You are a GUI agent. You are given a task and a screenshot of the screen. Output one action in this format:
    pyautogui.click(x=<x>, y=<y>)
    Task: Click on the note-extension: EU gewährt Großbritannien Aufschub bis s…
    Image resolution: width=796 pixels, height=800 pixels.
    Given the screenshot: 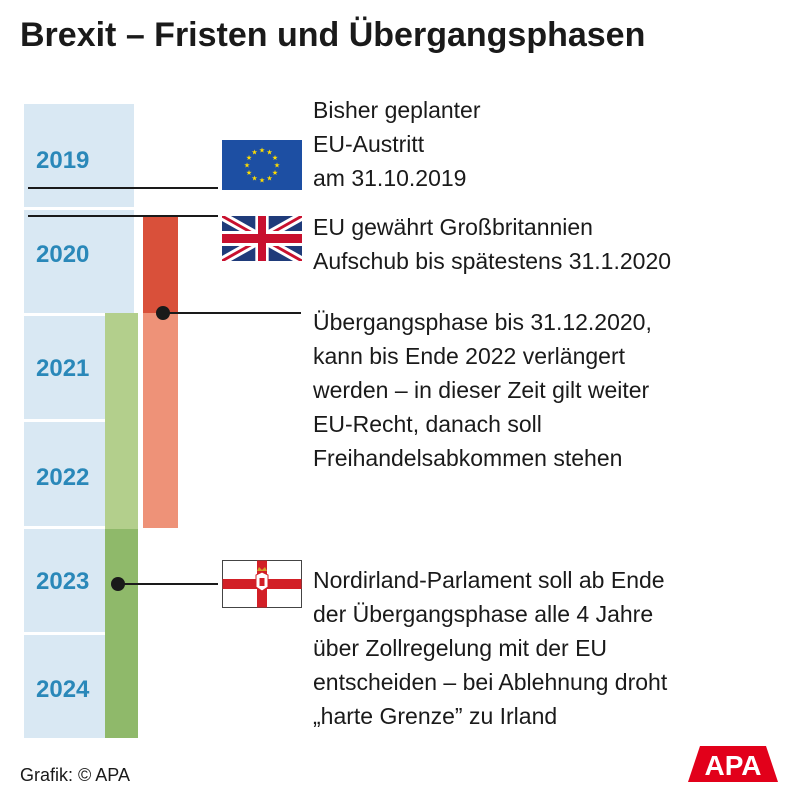 What is the action you would take?
    pyautogui.click(x=492, y=244)
    